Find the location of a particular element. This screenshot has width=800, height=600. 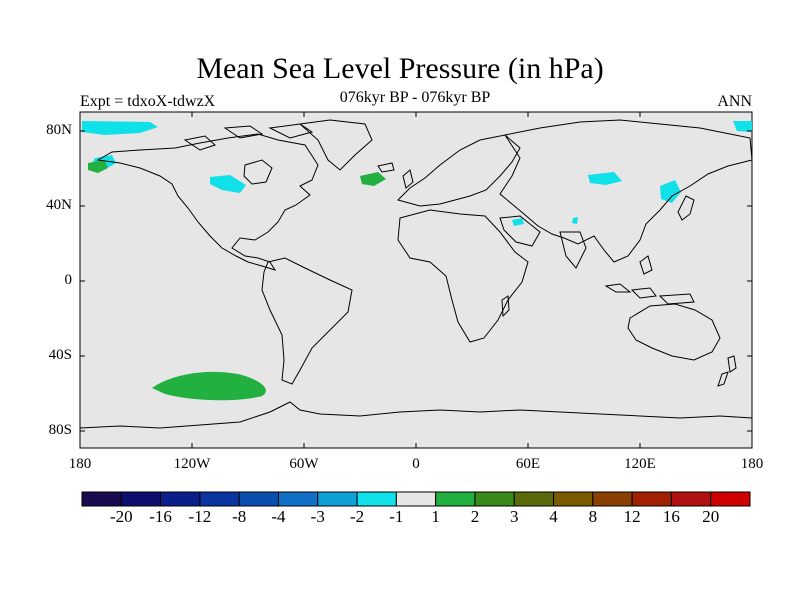

colorbar-label: 3 is located at coordinates (514, 516).